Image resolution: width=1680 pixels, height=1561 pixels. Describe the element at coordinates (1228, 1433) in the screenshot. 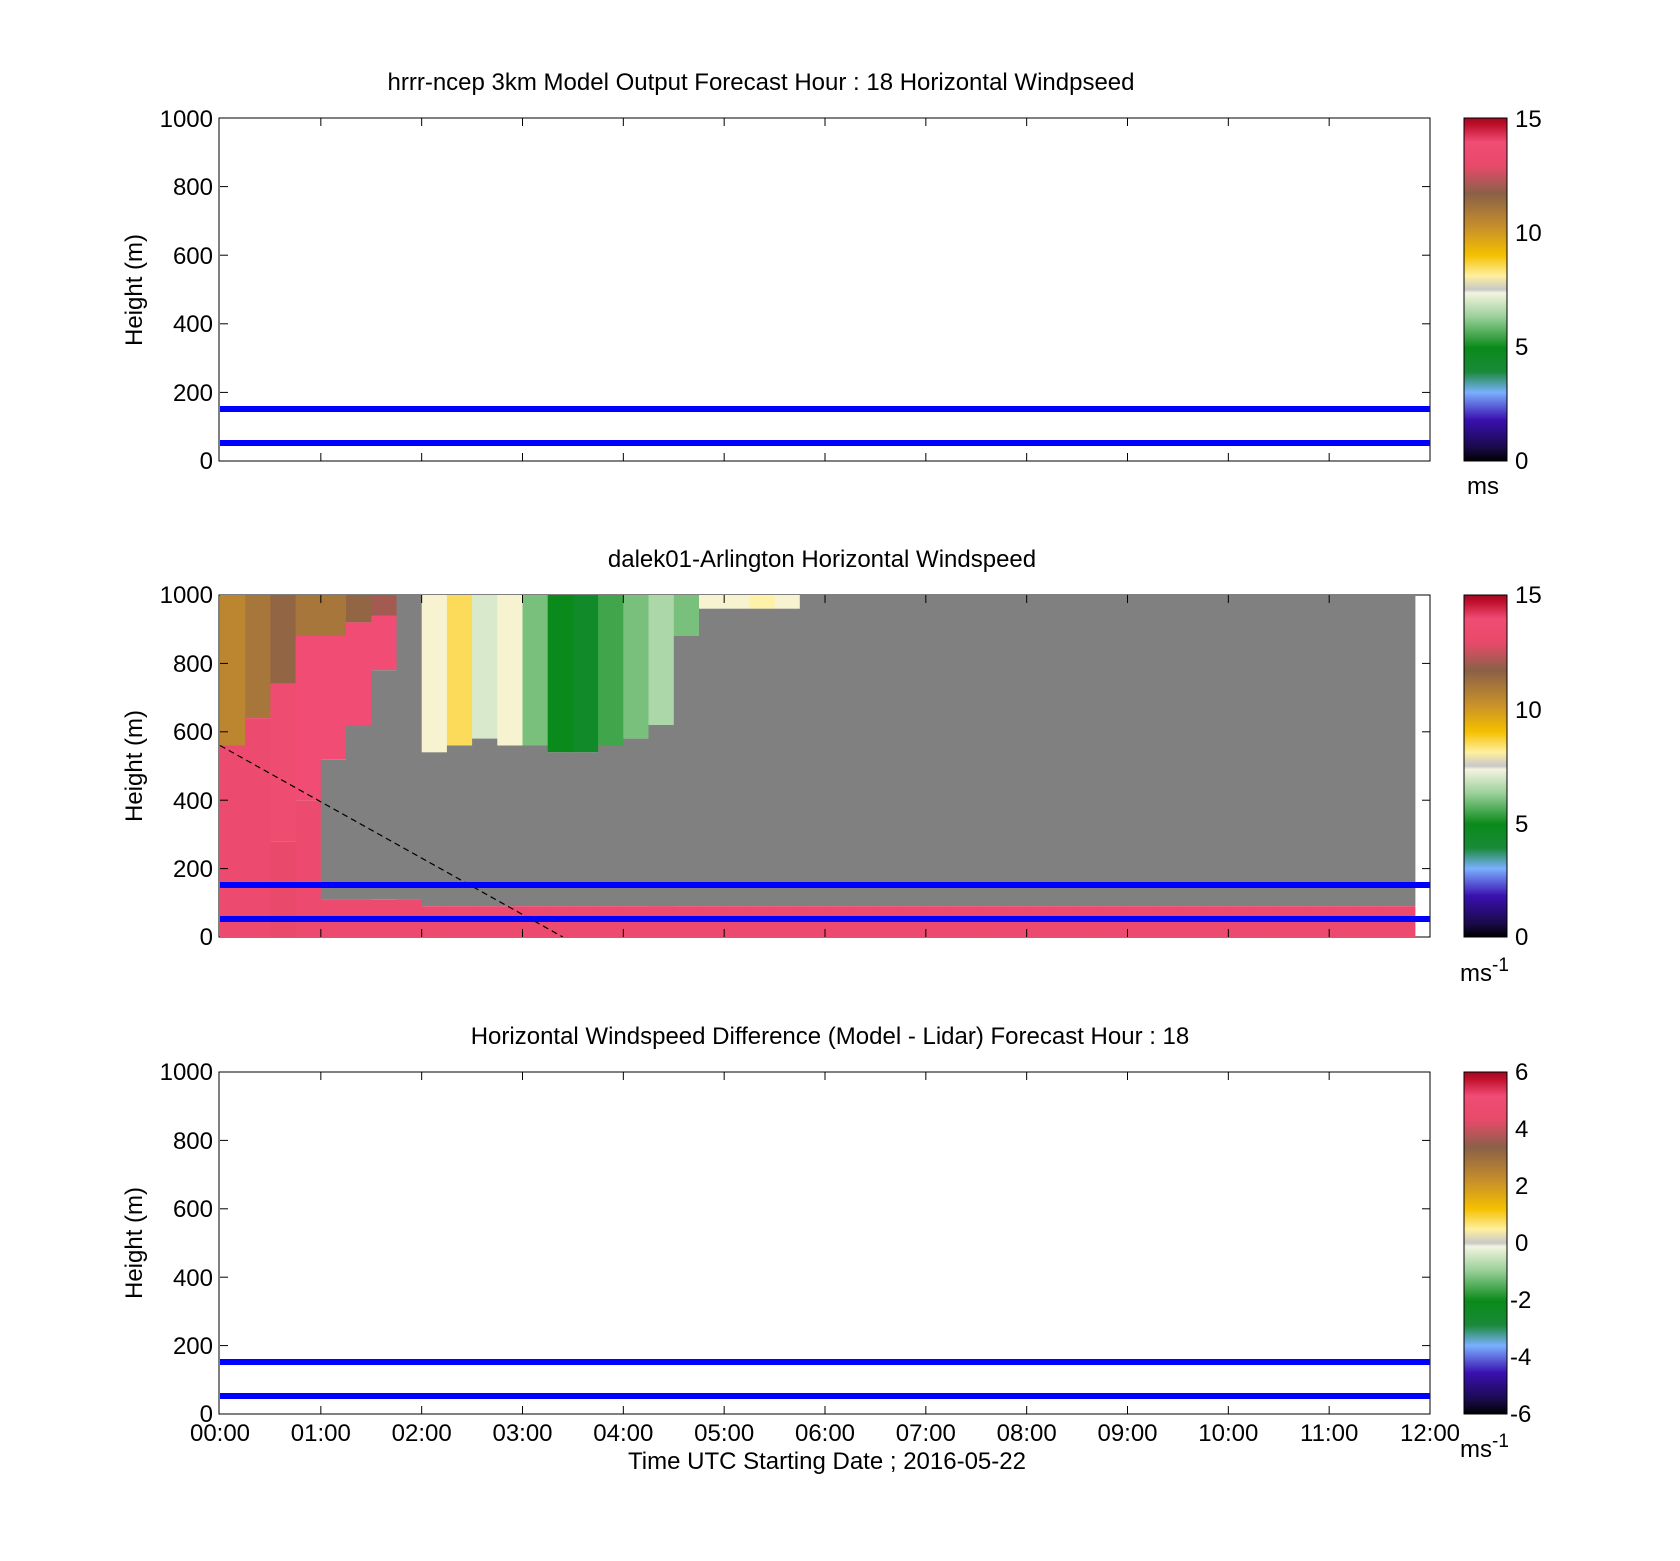

I see `x-tick-label: 10:00` at that location.